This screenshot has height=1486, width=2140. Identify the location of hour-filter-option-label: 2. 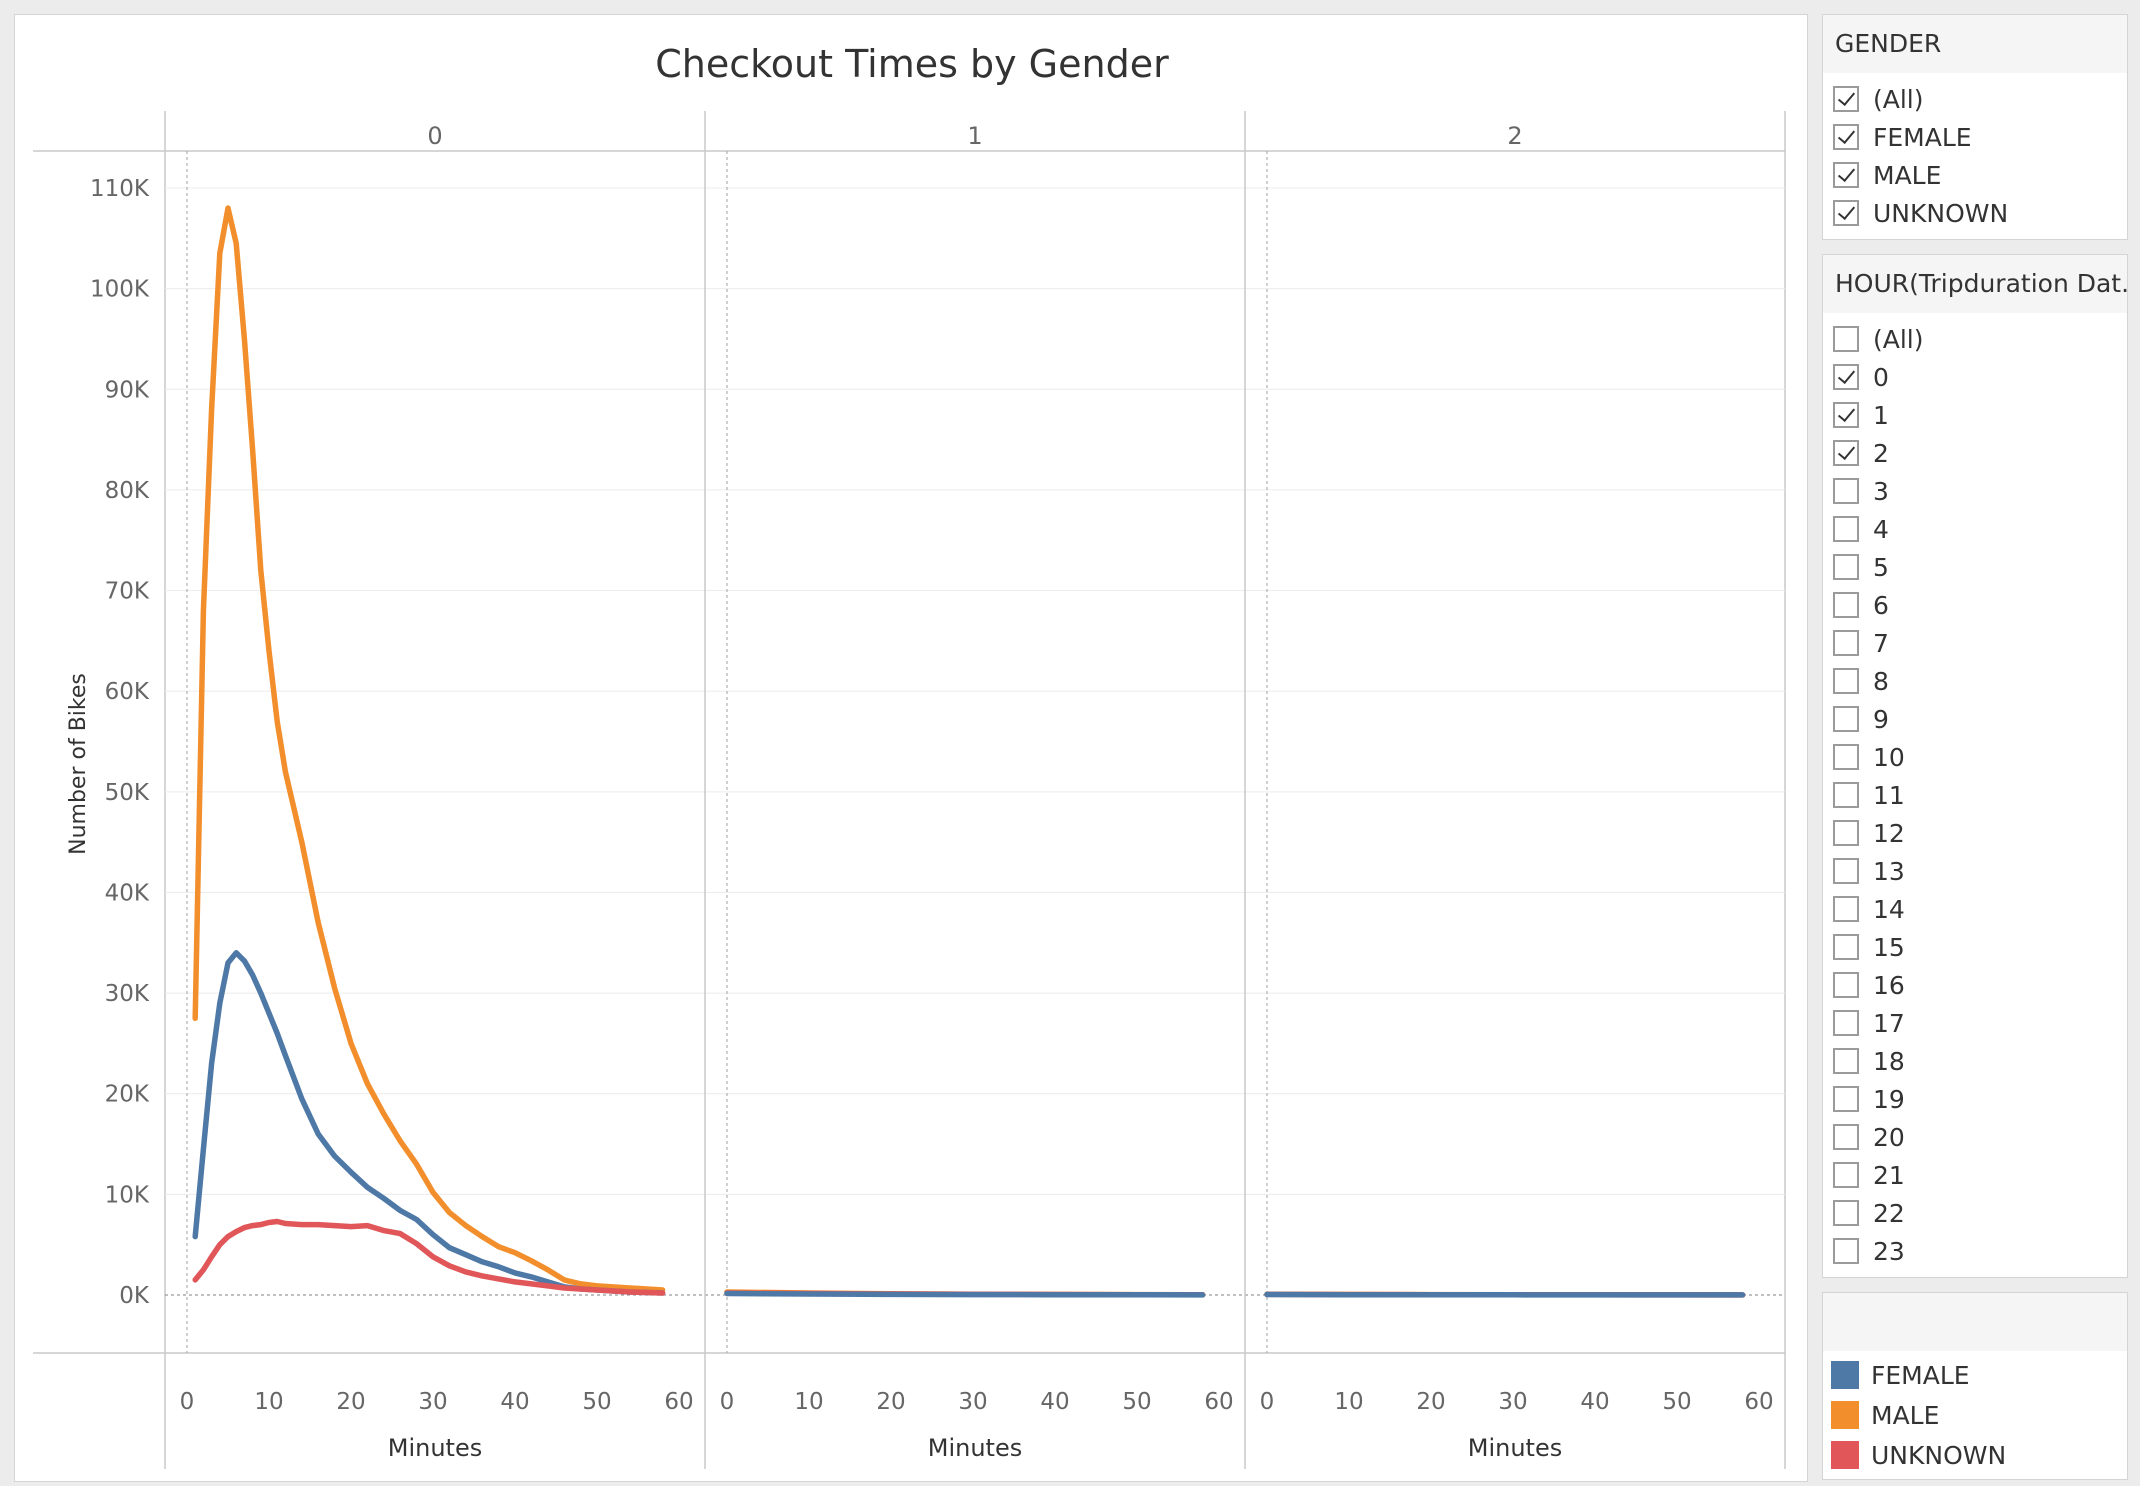
(1881, 453).